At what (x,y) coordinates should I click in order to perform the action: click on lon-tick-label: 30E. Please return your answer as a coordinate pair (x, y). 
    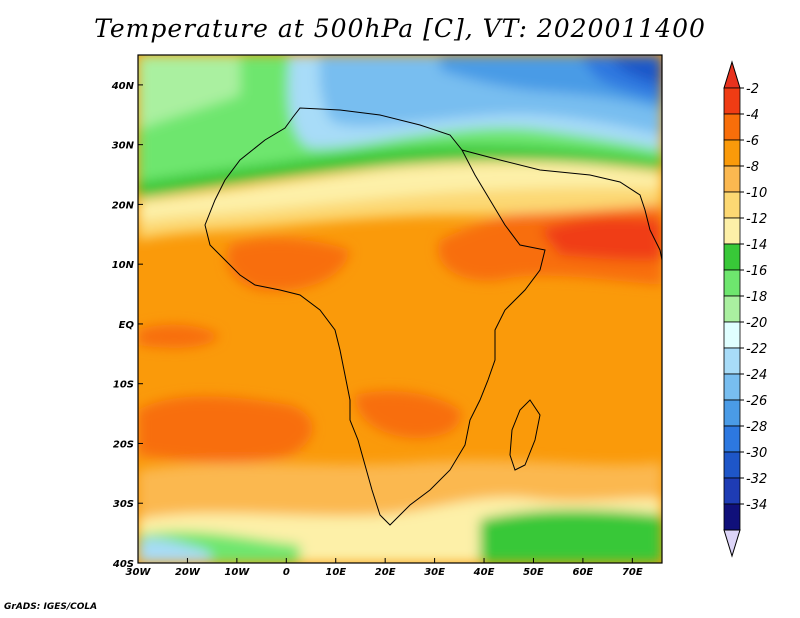
    Looking at the image, I should click on (434, 572).